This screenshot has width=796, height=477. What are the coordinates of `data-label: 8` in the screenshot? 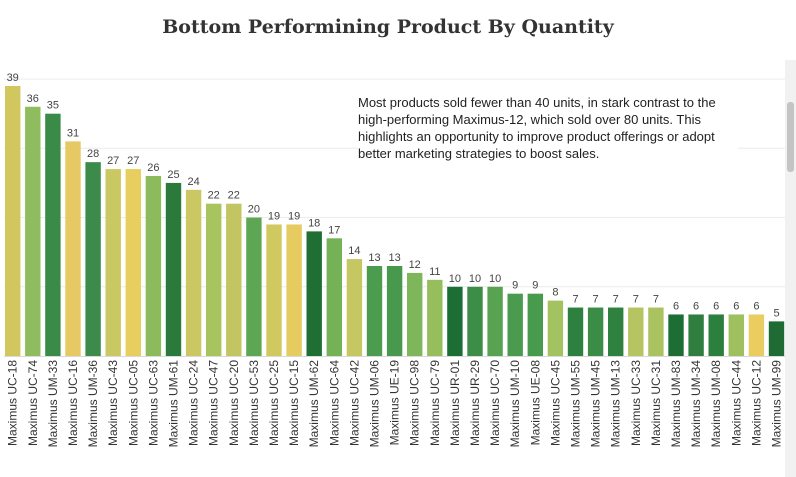 It's located at (555, 293).